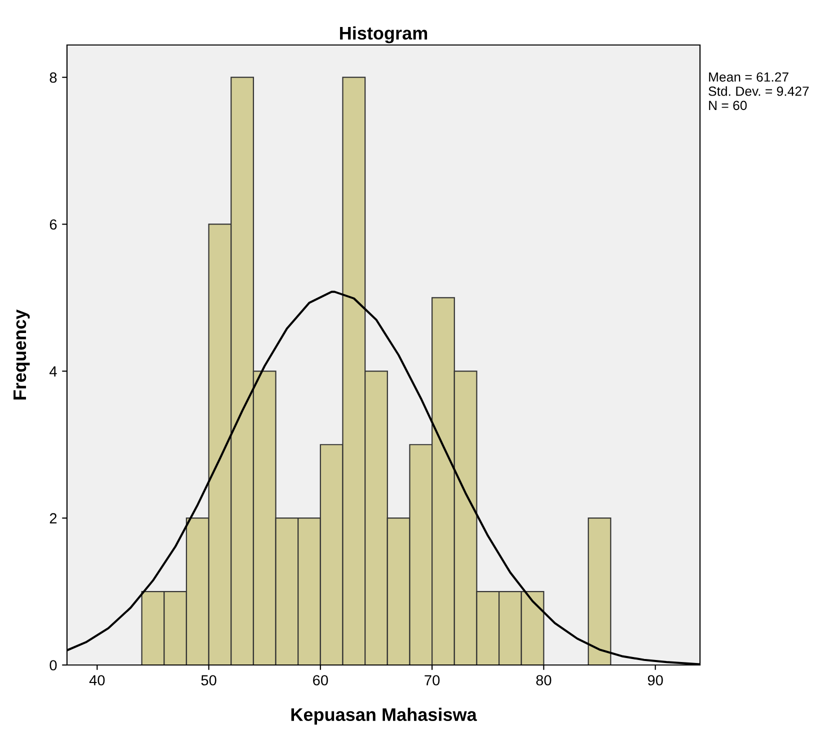 This screenshot has width=838, height=732. I want to click on x-tick-label: 50, so click(208, 680).